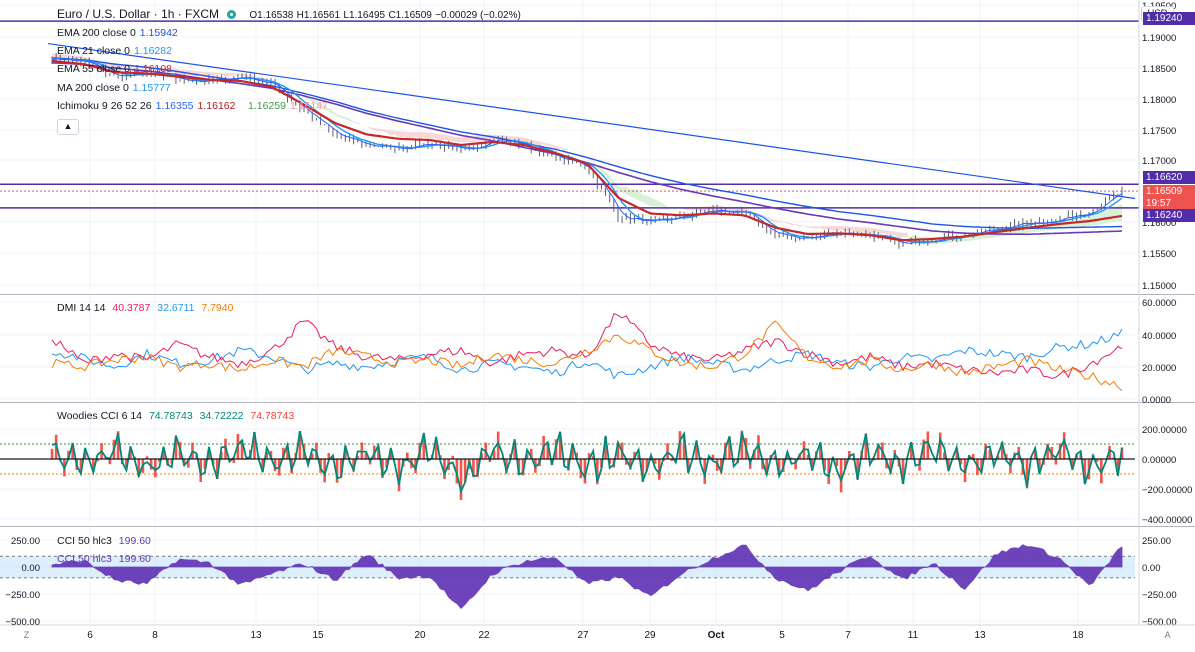 This screenshot has width=1195, height=652. What do you see at coordinates (1159, 368) in the screenshot?
I see `price-axis-tick-label: 20.0000` at bounding box center [1159, 368].